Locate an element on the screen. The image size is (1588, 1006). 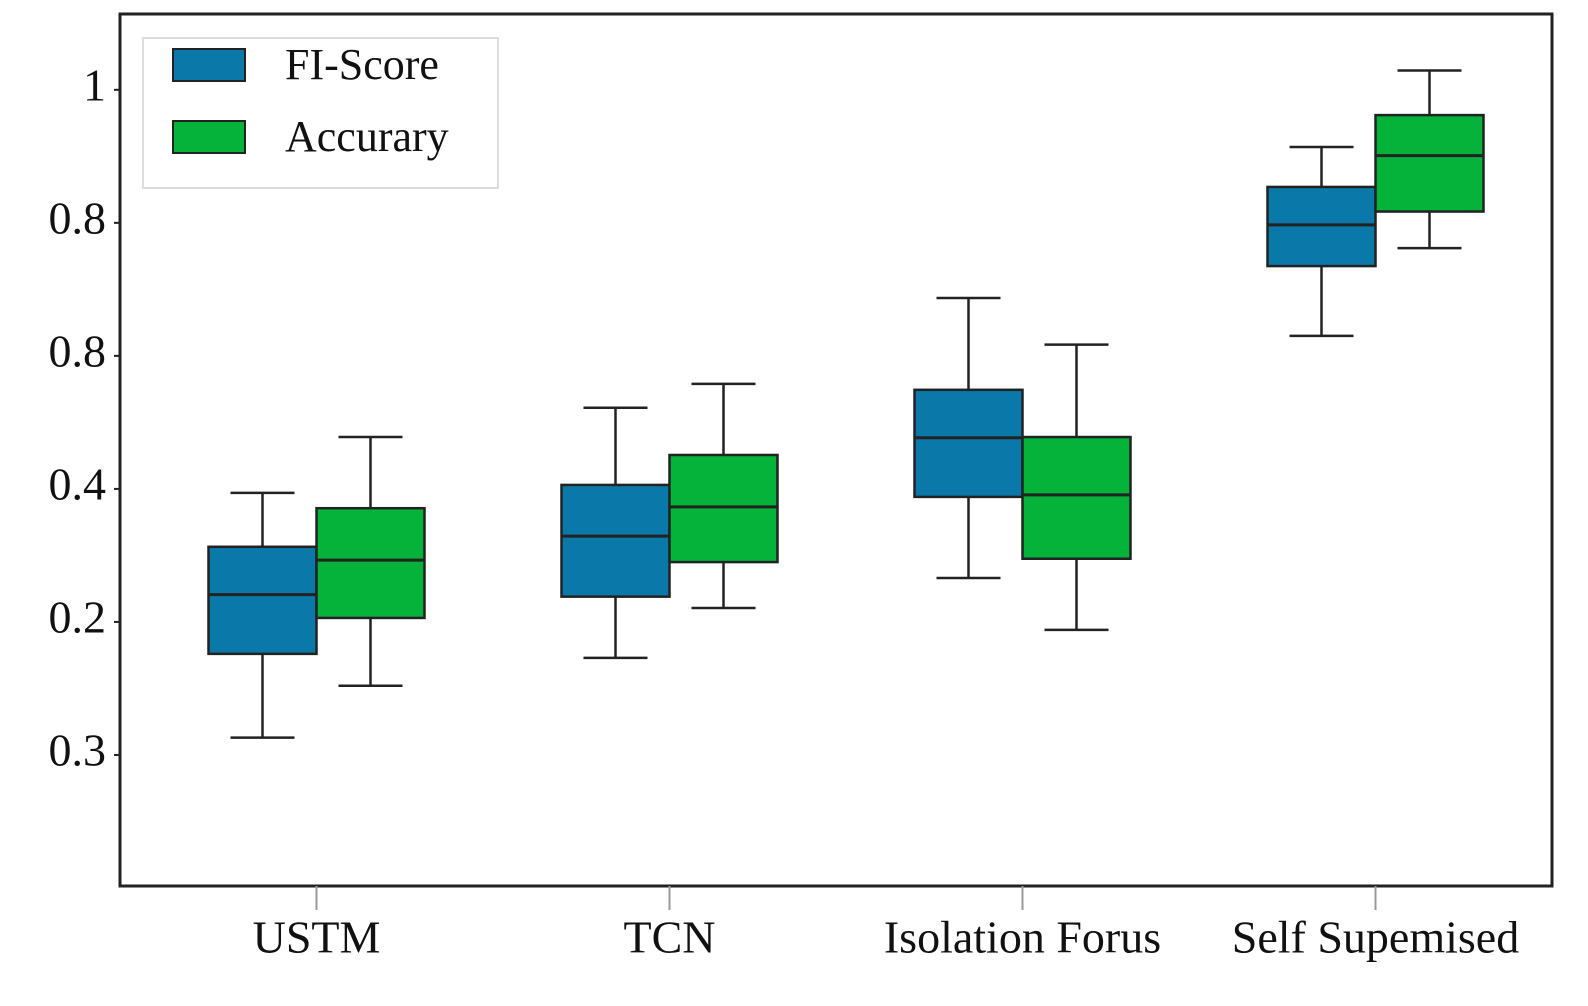
x-tick-label: Self Supemised is located at coordinates (1375, 937).